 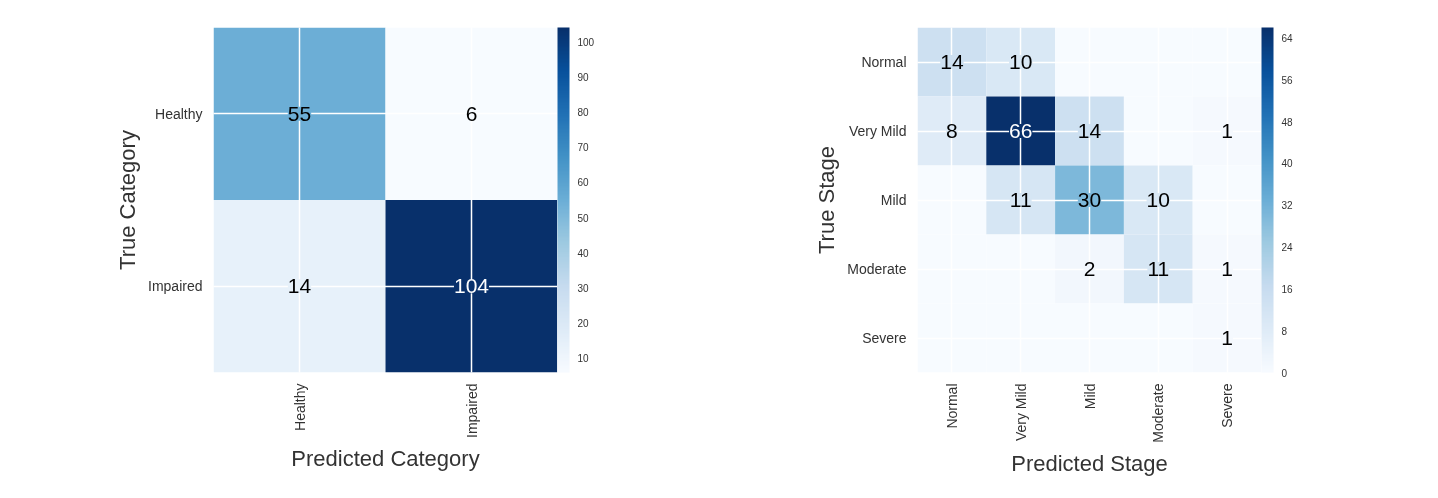 I want to click on color-bar-label: 60, so click(x=583, y=183).